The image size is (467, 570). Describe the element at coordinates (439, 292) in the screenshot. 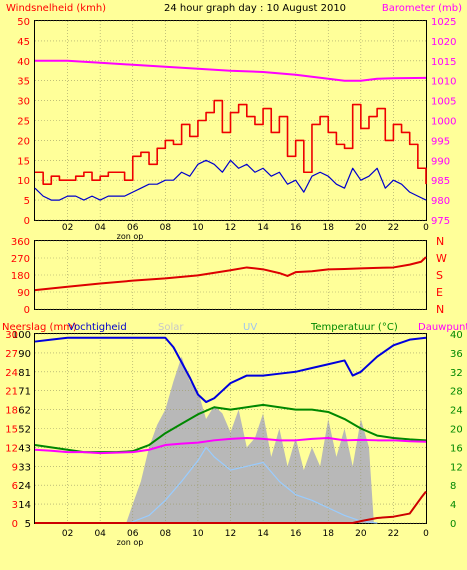

I see `compass-tick: E` at that location.